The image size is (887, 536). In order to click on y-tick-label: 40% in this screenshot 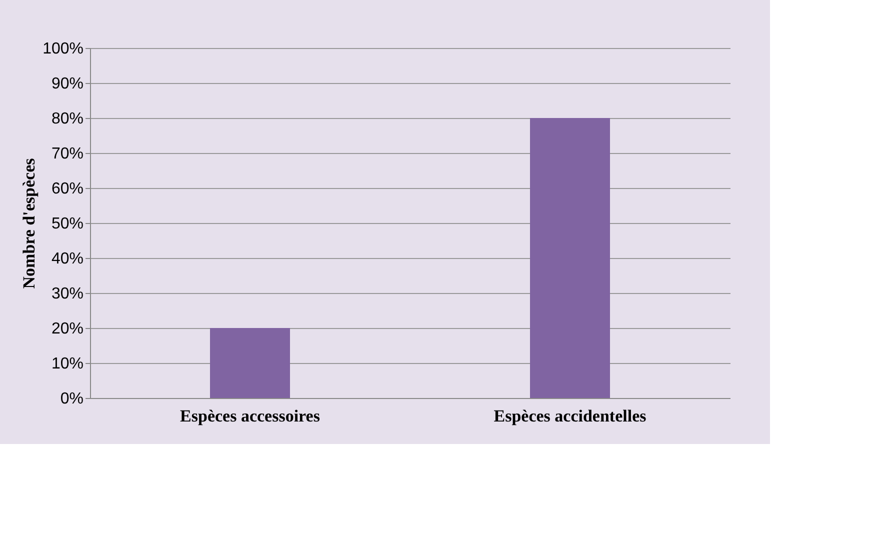, I will do `click(67, 259)`.